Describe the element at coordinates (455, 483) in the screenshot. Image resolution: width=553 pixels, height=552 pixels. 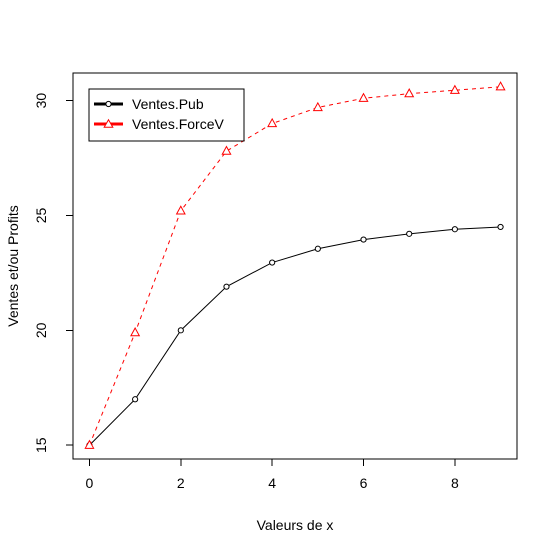
I see `x-tick-label: 8` at that location.